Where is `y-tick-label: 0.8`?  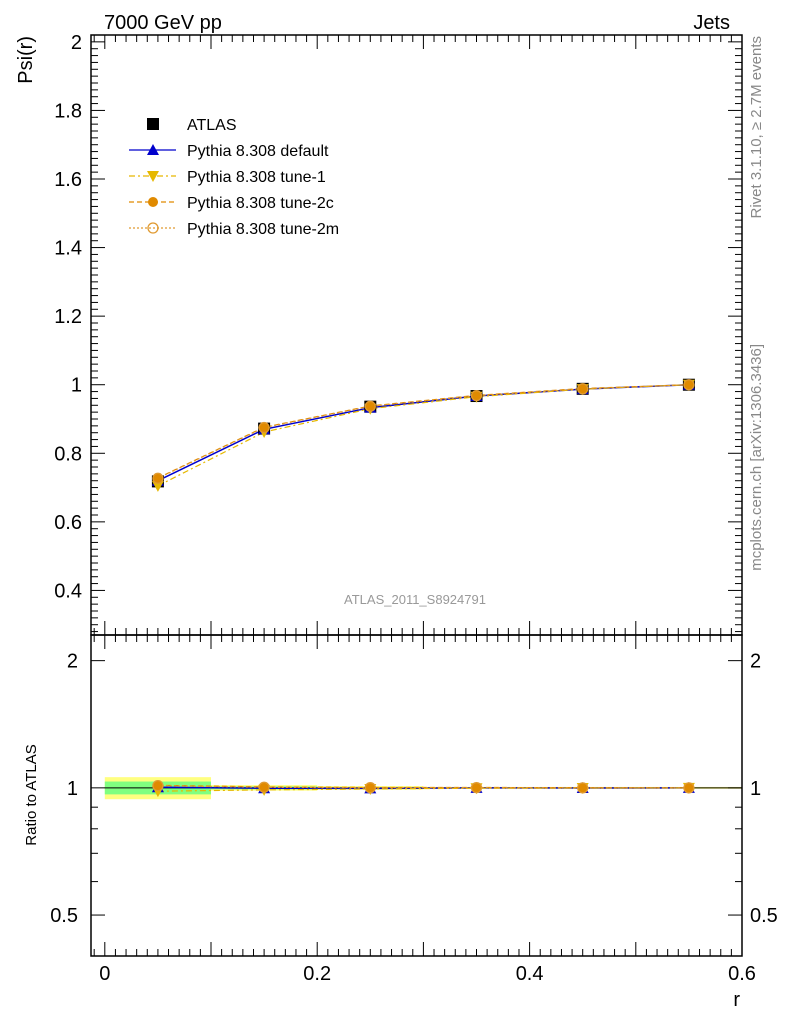 y-tick-label: 0.8 is located at coordinates (68, 454).